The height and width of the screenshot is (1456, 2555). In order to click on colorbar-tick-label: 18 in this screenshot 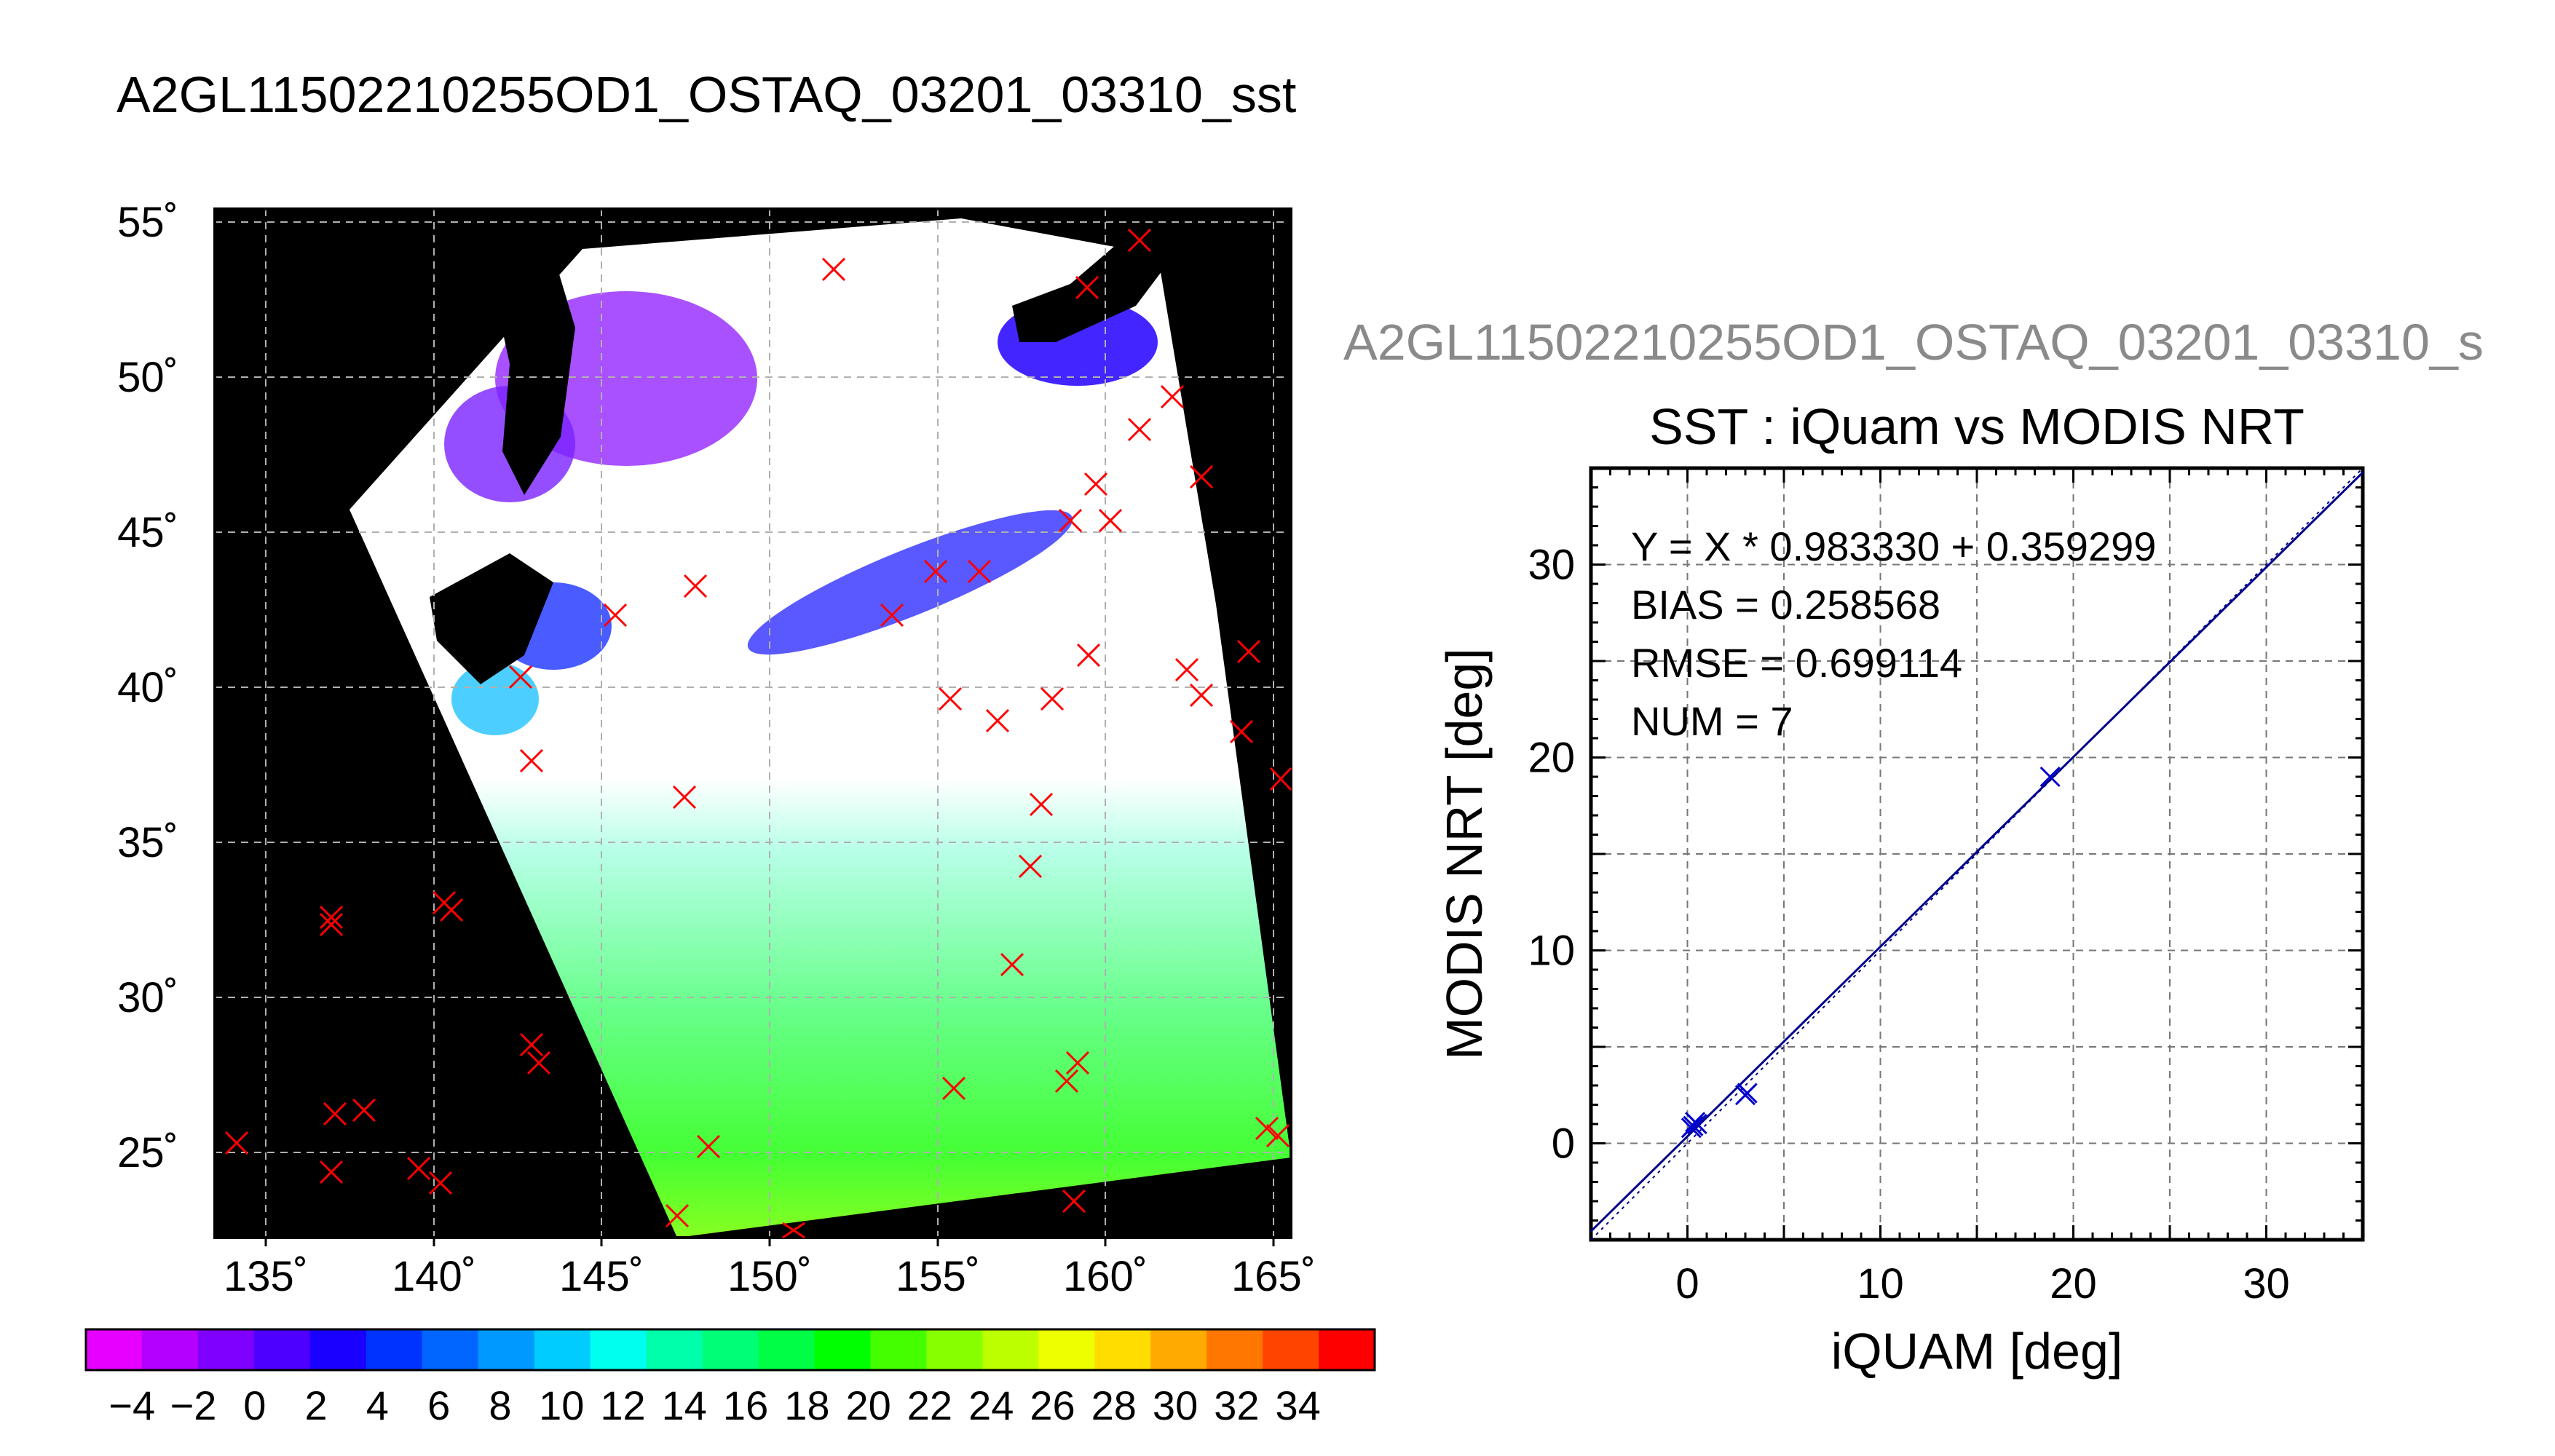, I will do `click(806, 1405)`.